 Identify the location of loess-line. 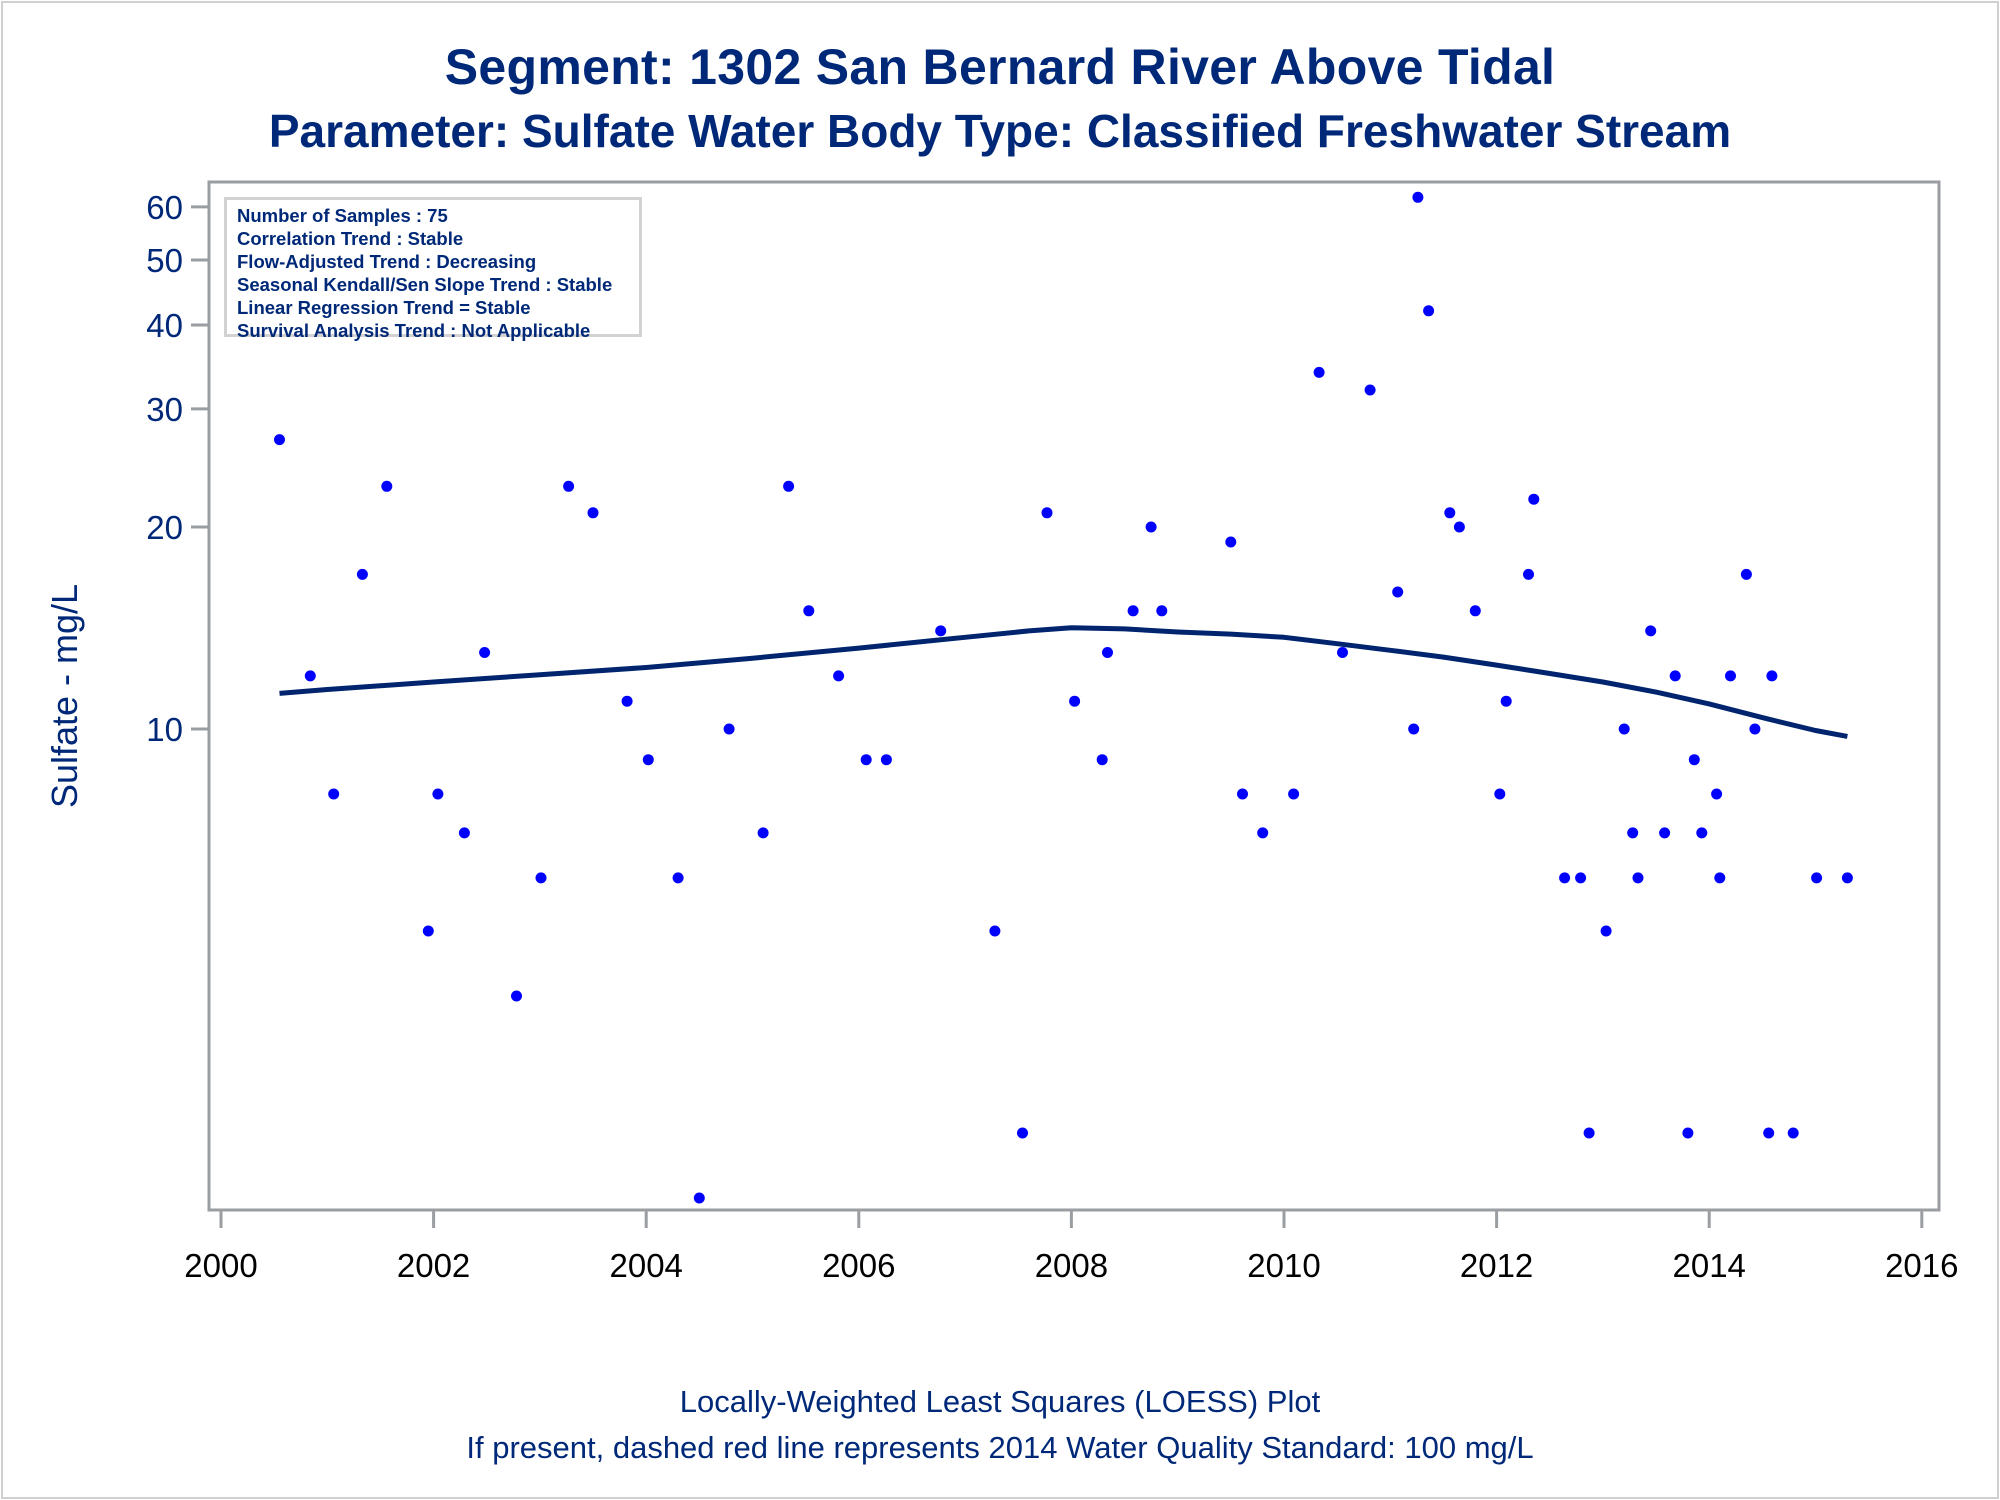
(1063, 682).